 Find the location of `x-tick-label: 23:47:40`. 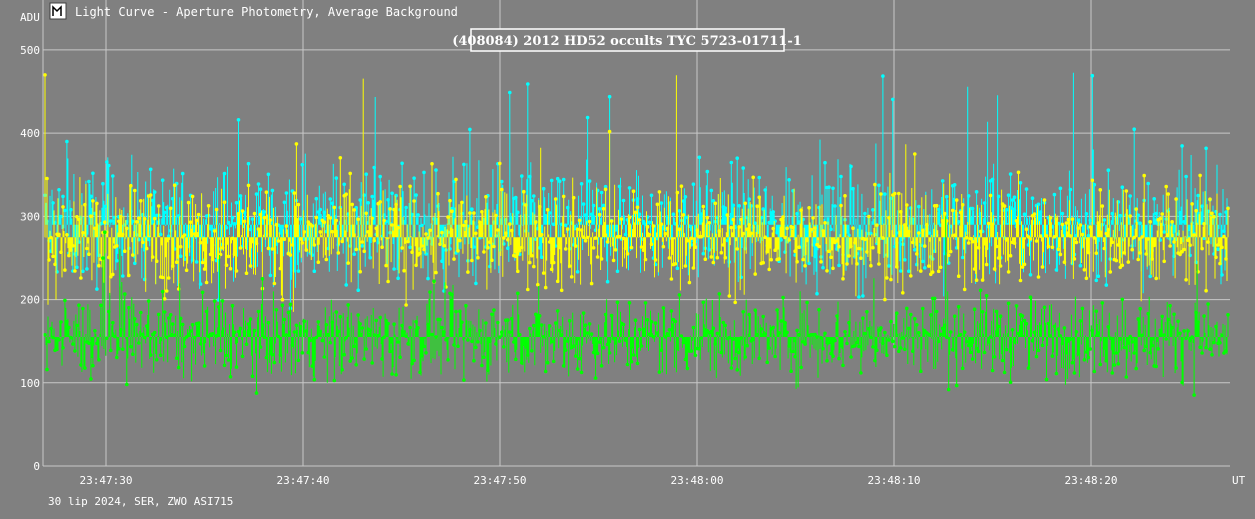

x-tick-label: 23:47:40 is located at coordinates (303, 480).